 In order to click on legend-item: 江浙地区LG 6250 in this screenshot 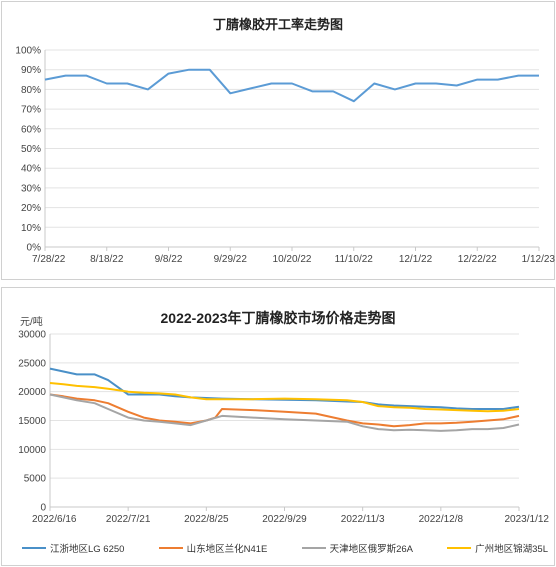, I will do `click(73, 548)`.